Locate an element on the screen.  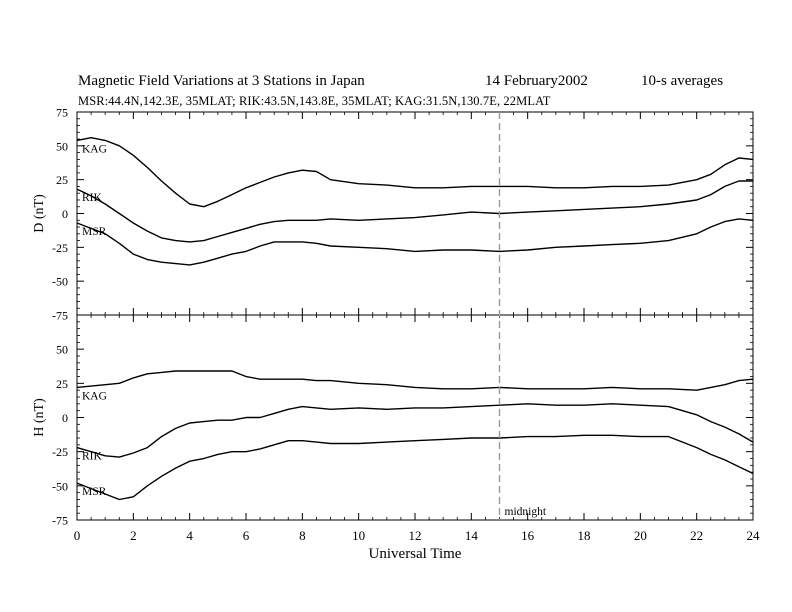
x-tick-label: 20 is located at coordinates (640, 535).